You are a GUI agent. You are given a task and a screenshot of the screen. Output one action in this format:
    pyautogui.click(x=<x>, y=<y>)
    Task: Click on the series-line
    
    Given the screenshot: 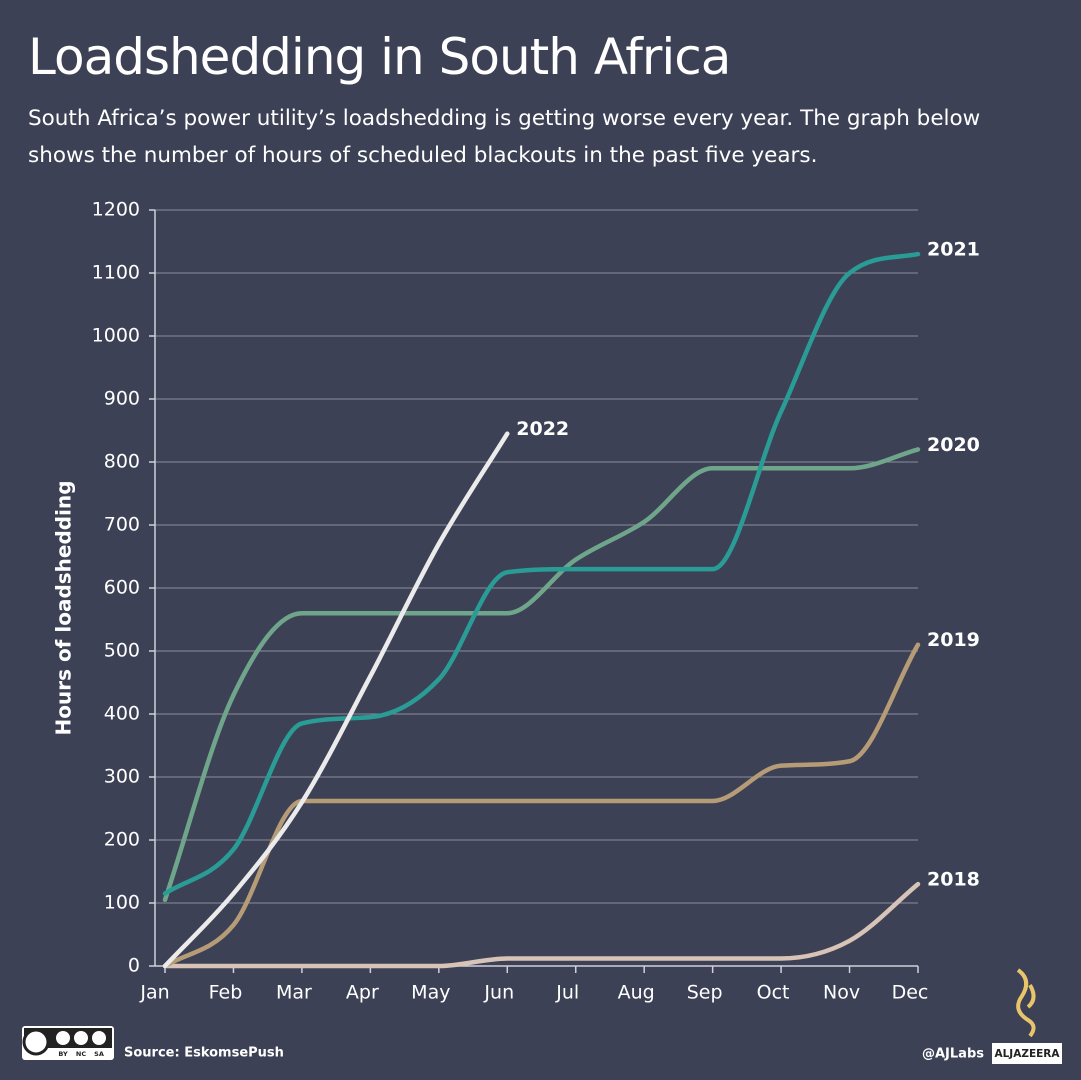 What is the action you would take?
    pyautogui.click(x=541, y=925)
    